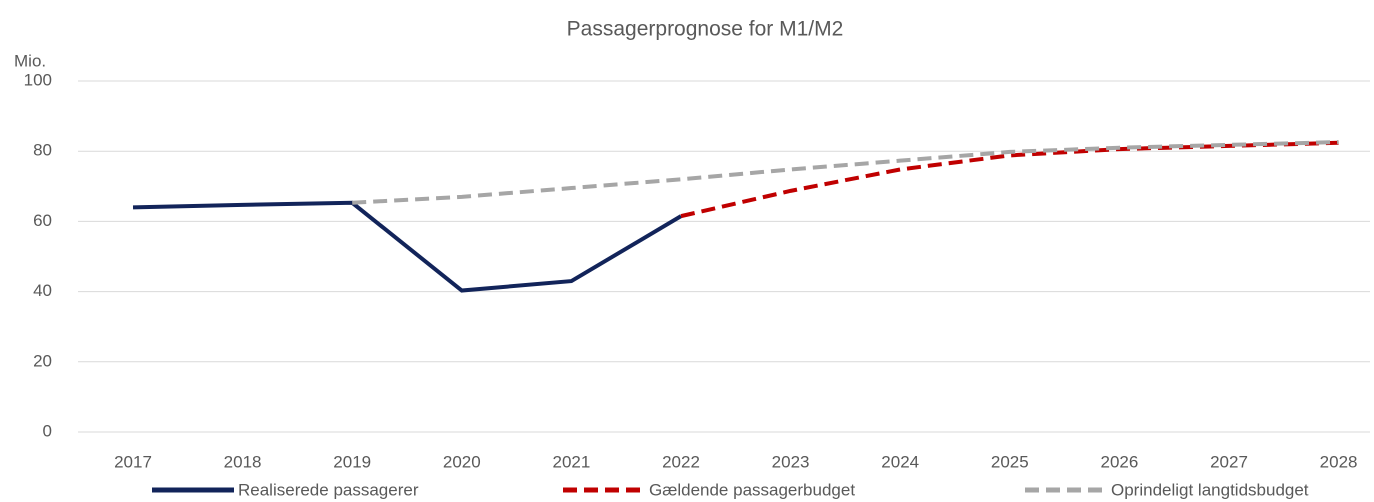  I want to click on legend-label: Oprindeligt langtidsbudget, so click(1210, 489).